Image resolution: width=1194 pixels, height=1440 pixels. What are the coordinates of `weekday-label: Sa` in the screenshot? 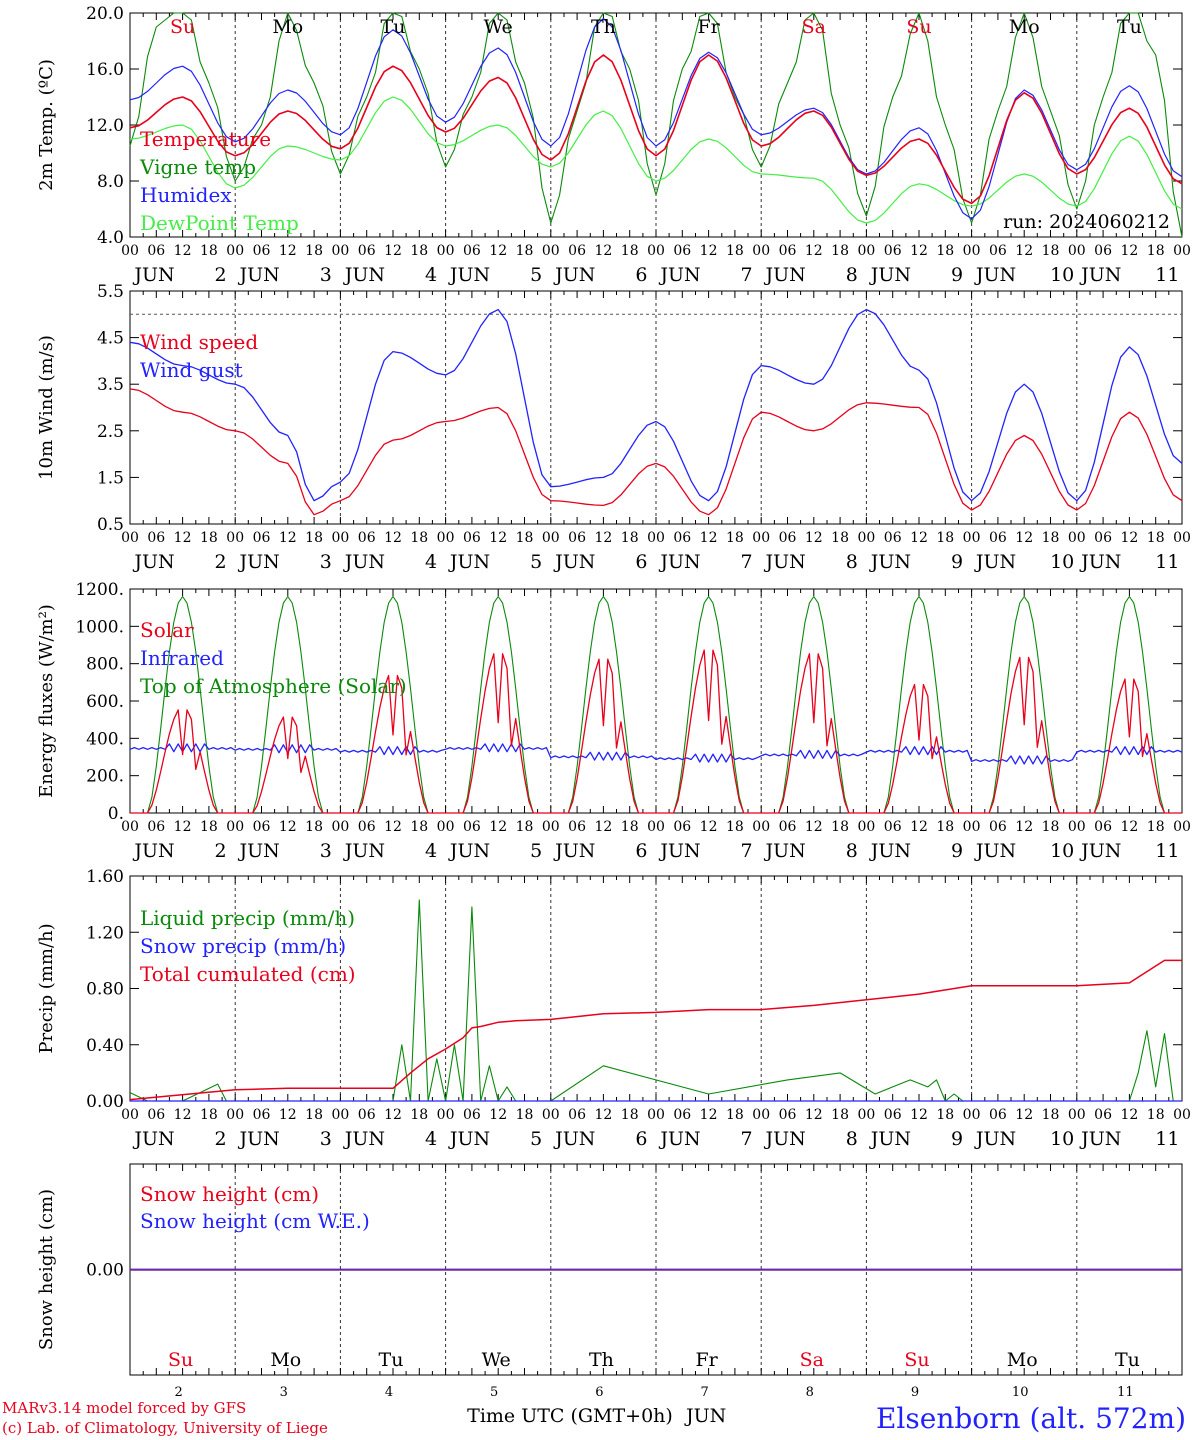 It's located at (812, 1360).